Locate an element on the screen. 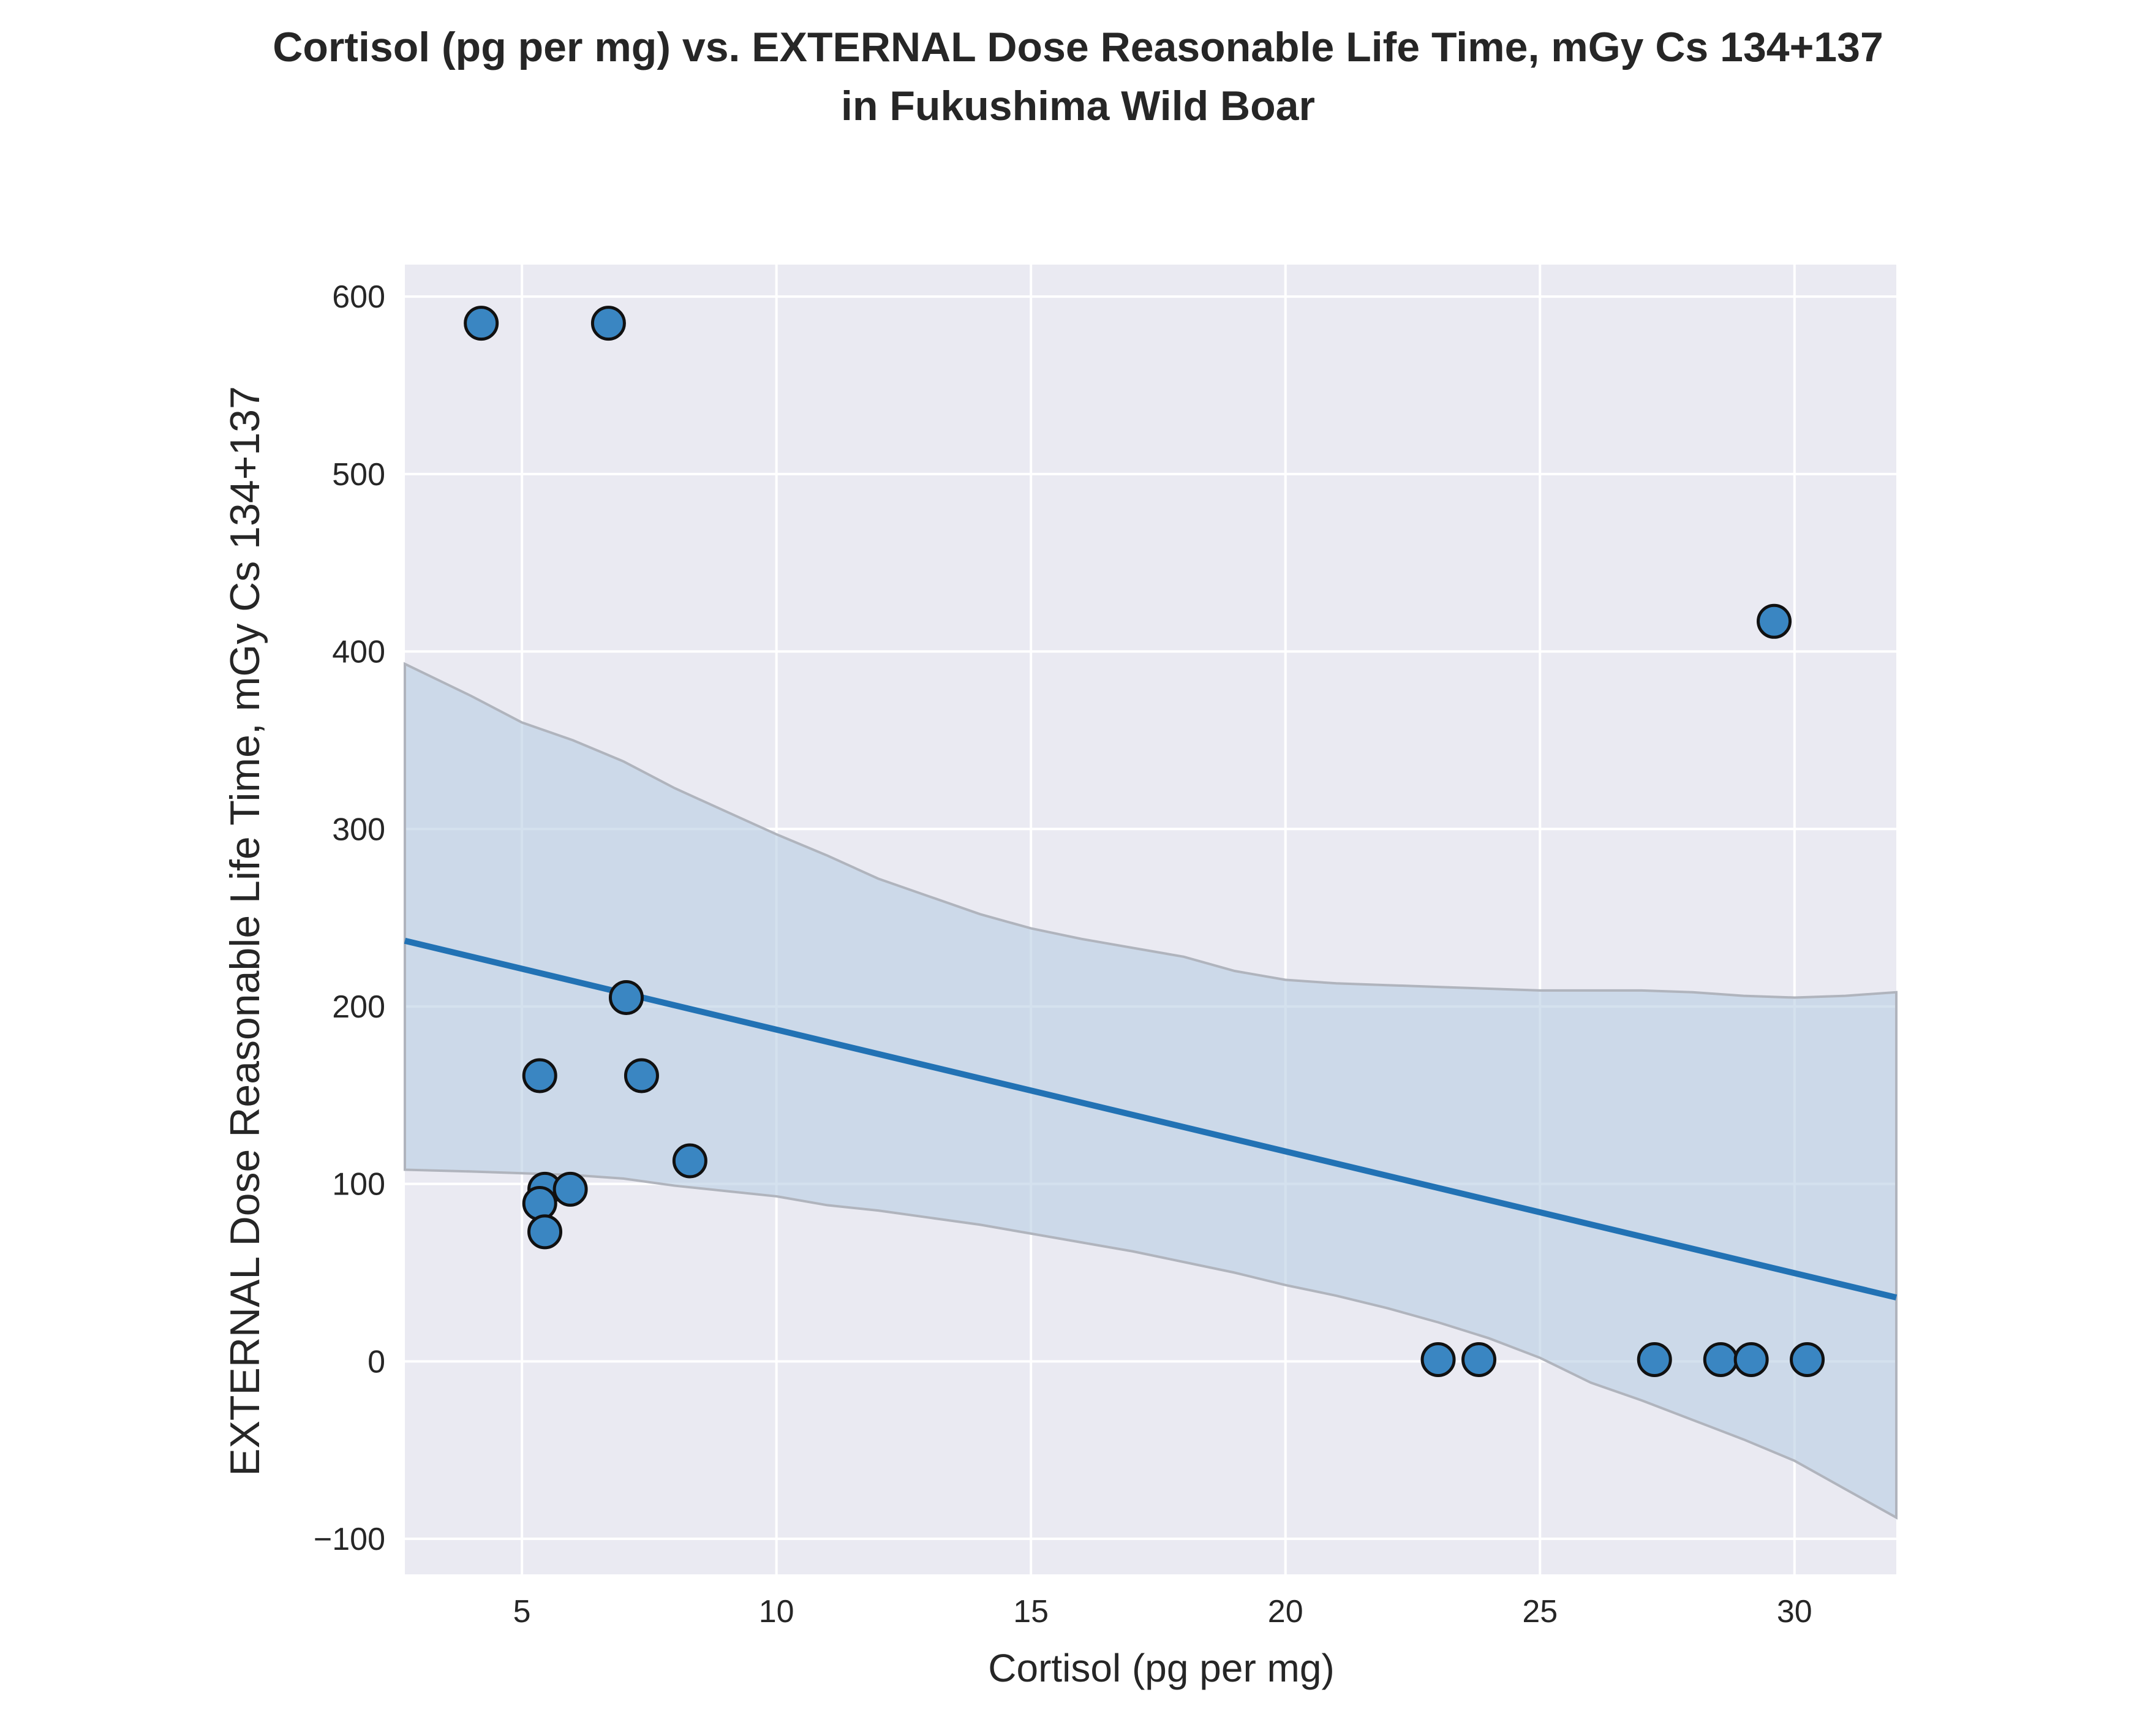  x-tick-label: 10 is located at coordinates (777, 1611).